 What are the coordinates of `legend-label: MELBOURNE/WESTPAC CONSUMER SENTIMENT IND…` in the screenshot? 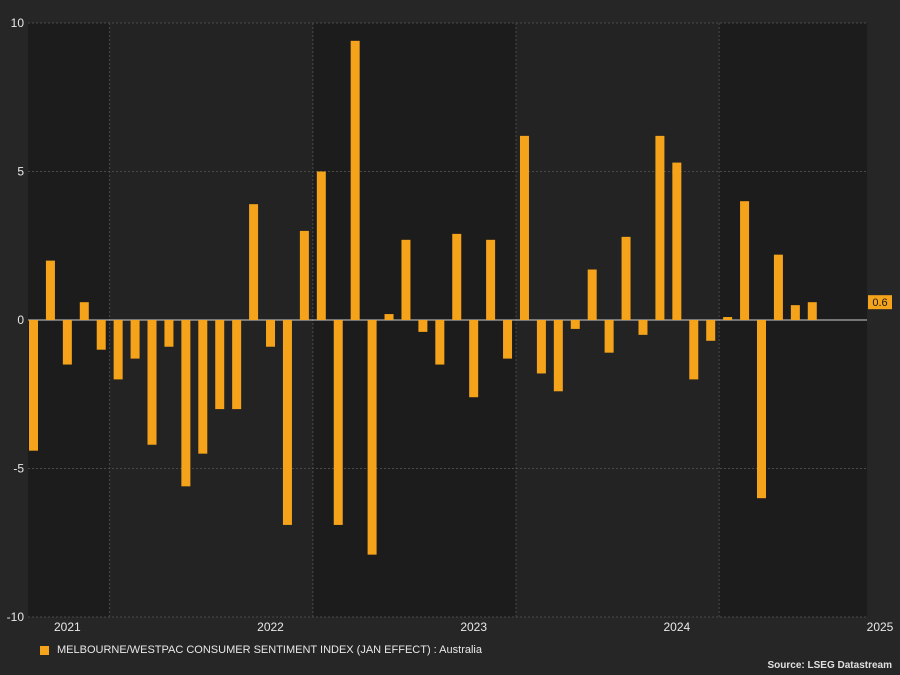 It's located at (269, 650).